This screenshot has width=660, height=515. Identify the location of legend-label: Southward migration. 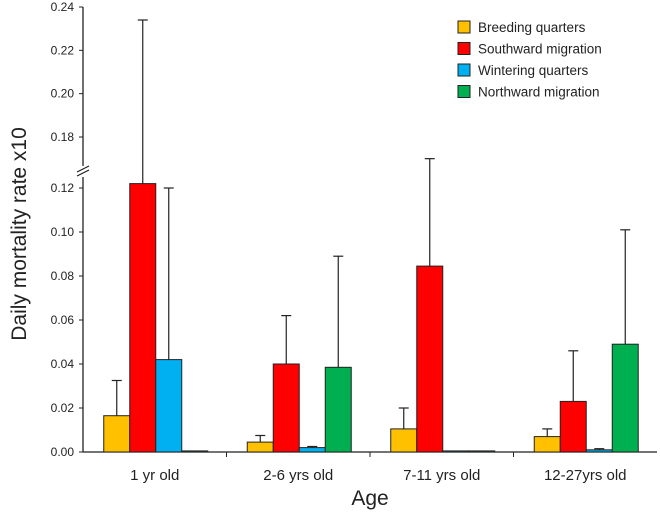
(540, 49).